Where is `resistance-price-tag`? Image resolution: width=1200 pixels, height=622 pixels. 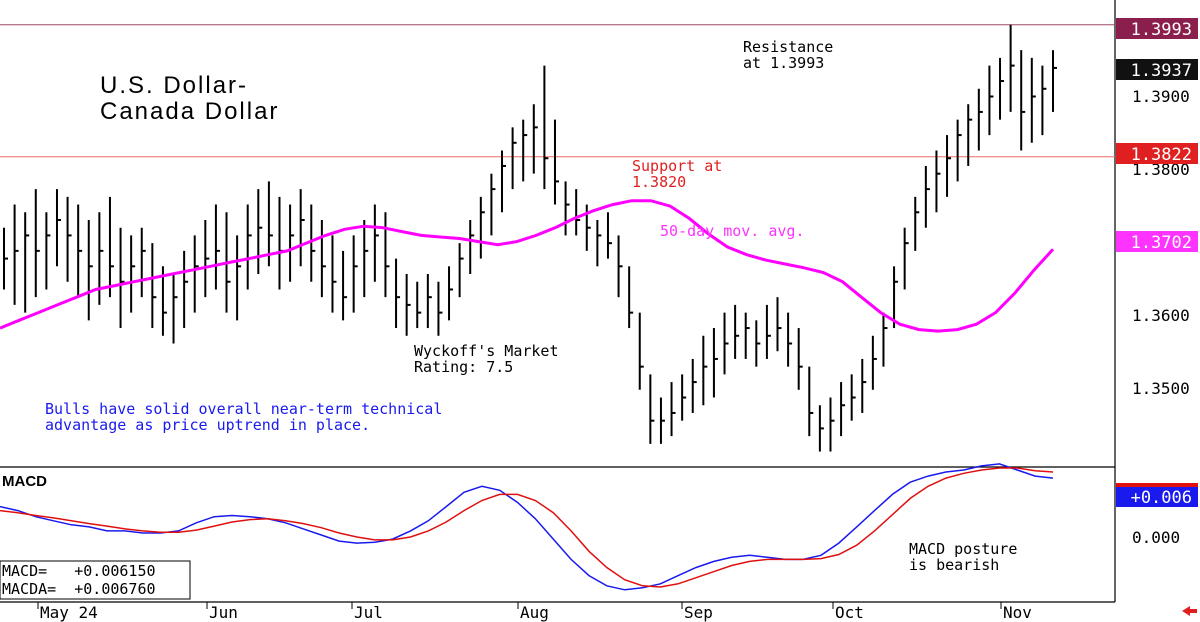 resistance-price-tag is located at coordinates (1157, 28).